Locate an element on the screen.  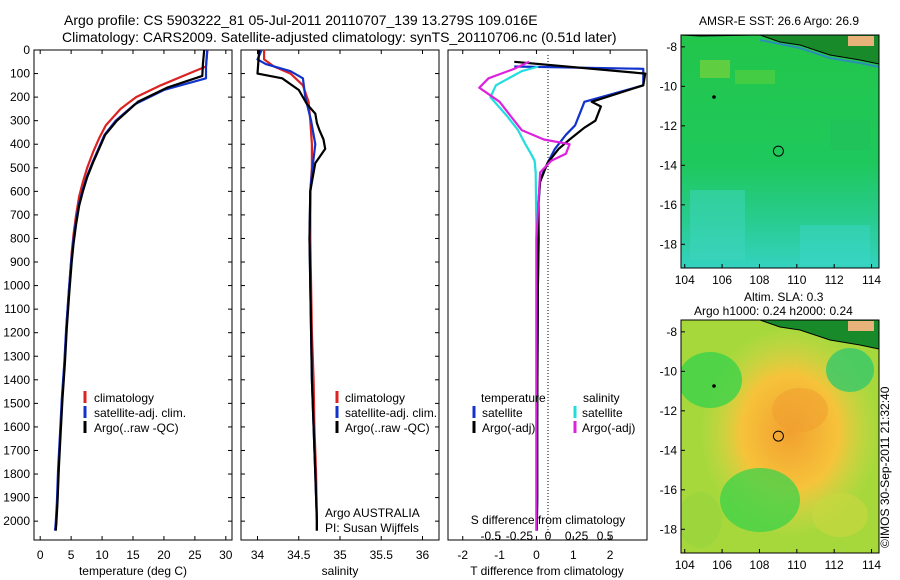
depth-tick-label: 0 is located at coordinates (26, 50).